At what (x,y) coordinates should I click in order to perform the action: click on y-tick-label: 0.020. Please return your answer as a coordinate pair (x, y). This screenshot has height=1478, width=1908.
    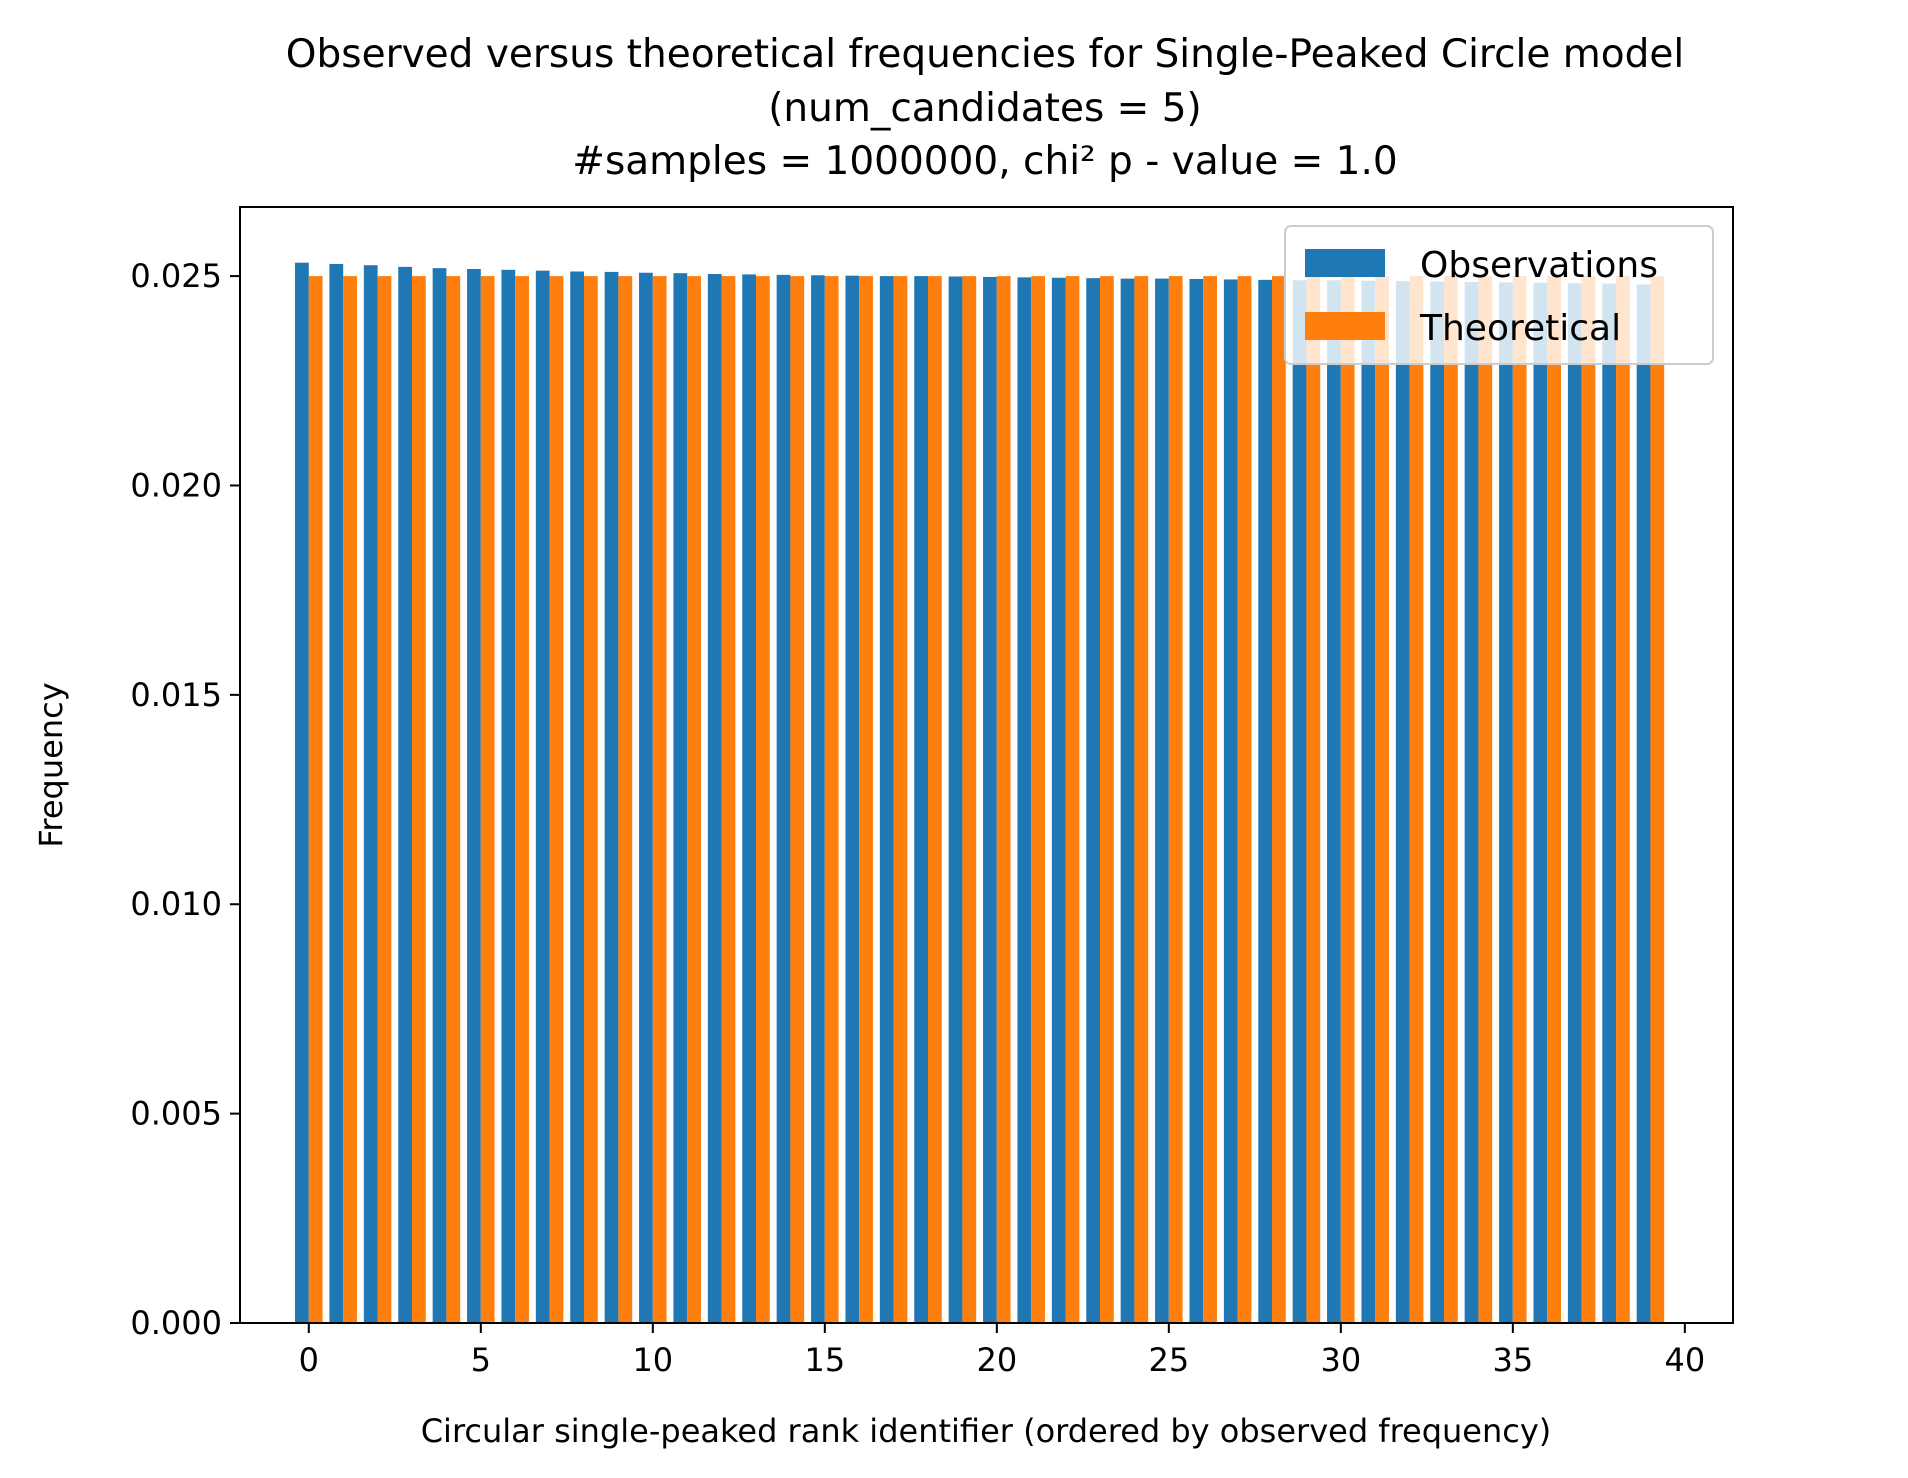
    Looking at the image, I should click on (176, 485).